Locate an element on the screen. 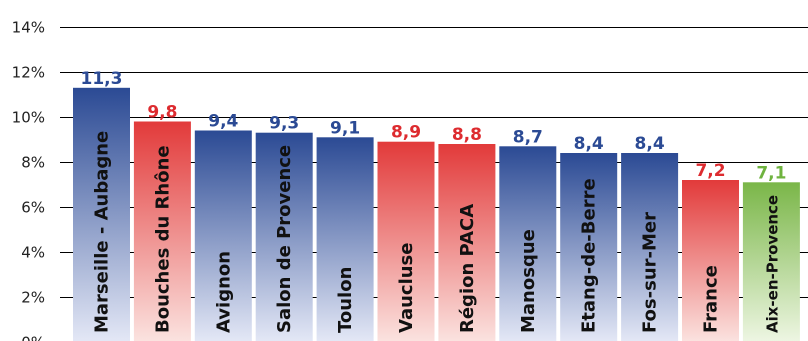  category-label: Région PACA is located at coordinates (467, 268).